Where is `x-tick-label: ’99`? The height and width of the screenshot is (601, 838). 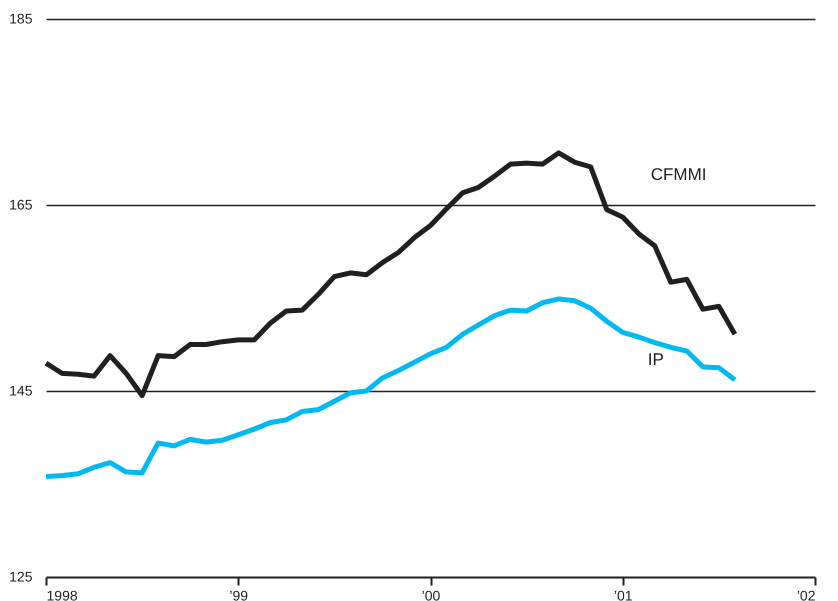
x-tick-label: ’99 is located at coordinates (238, 594).